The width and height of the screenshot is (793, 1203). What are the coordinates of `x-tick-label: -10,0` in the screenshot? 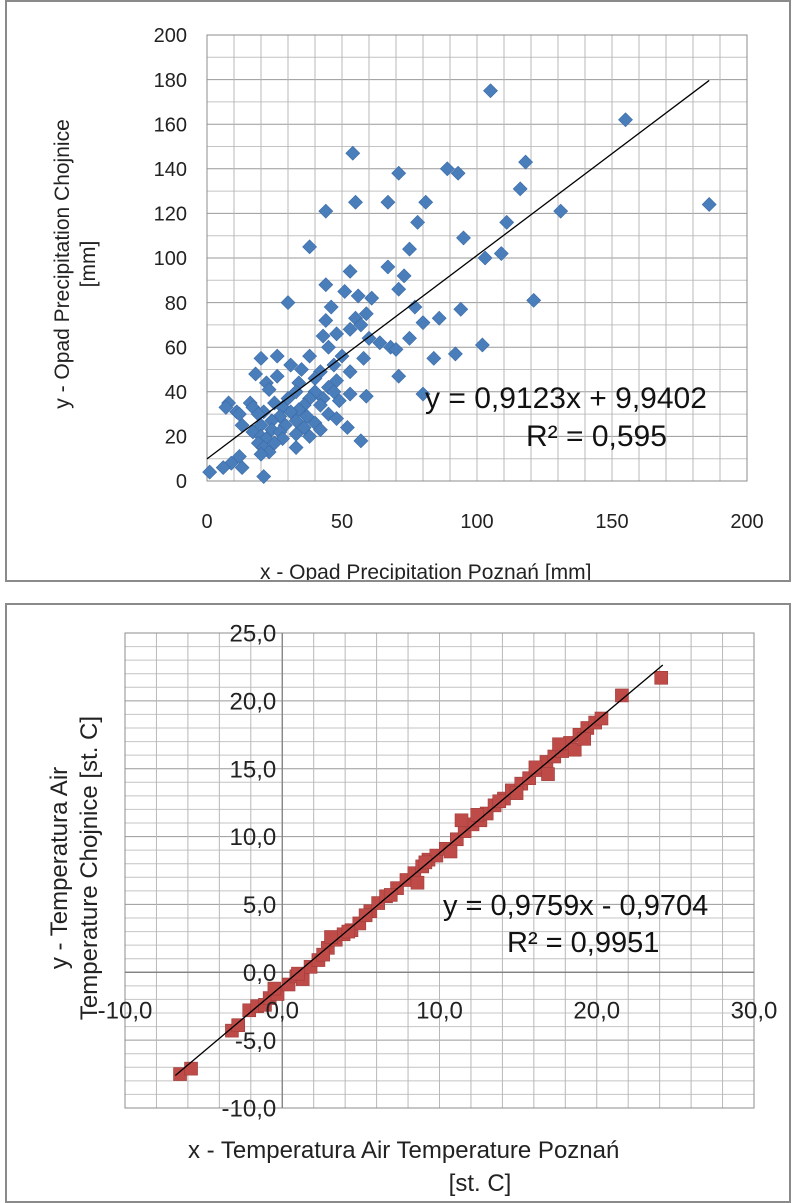 It's located at (125, 1010).